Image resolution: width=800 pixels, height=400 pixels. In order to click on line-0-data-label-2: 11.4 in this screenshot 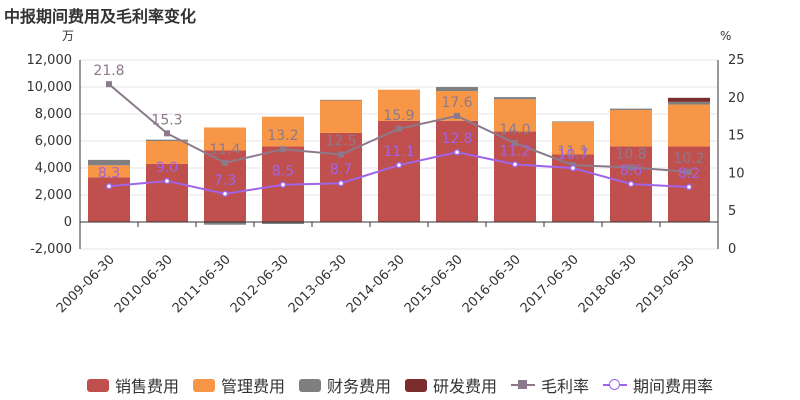, I will do `click(224, 150)`.